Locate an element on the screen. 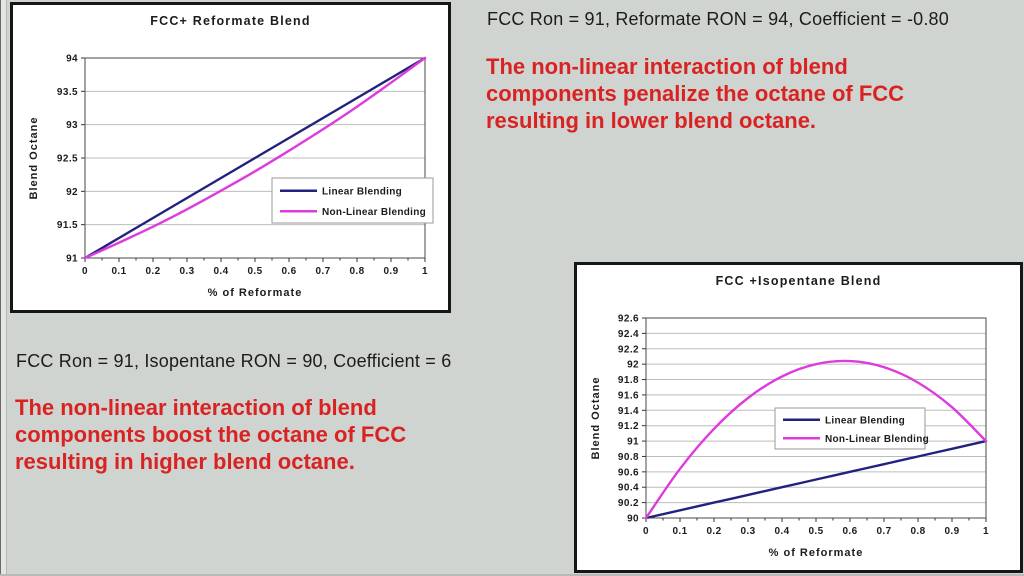 This screenshot has height=576, width=1024. svg-text: 90.4 is located at coordinates (628, 488).